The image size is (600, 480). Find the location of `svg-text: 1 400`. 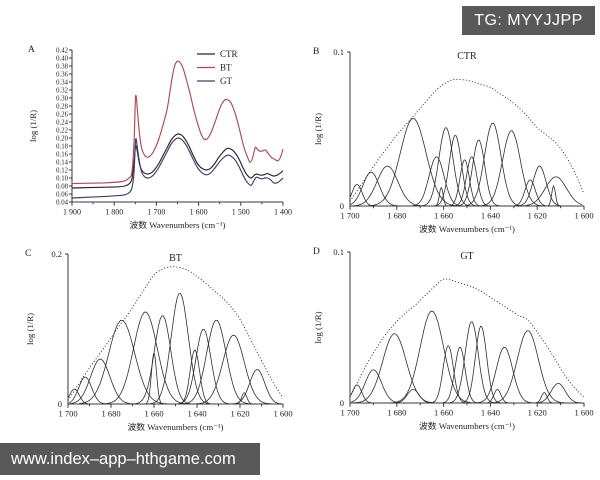

svg-text: 1 400 is located at coordinates (283, 212).